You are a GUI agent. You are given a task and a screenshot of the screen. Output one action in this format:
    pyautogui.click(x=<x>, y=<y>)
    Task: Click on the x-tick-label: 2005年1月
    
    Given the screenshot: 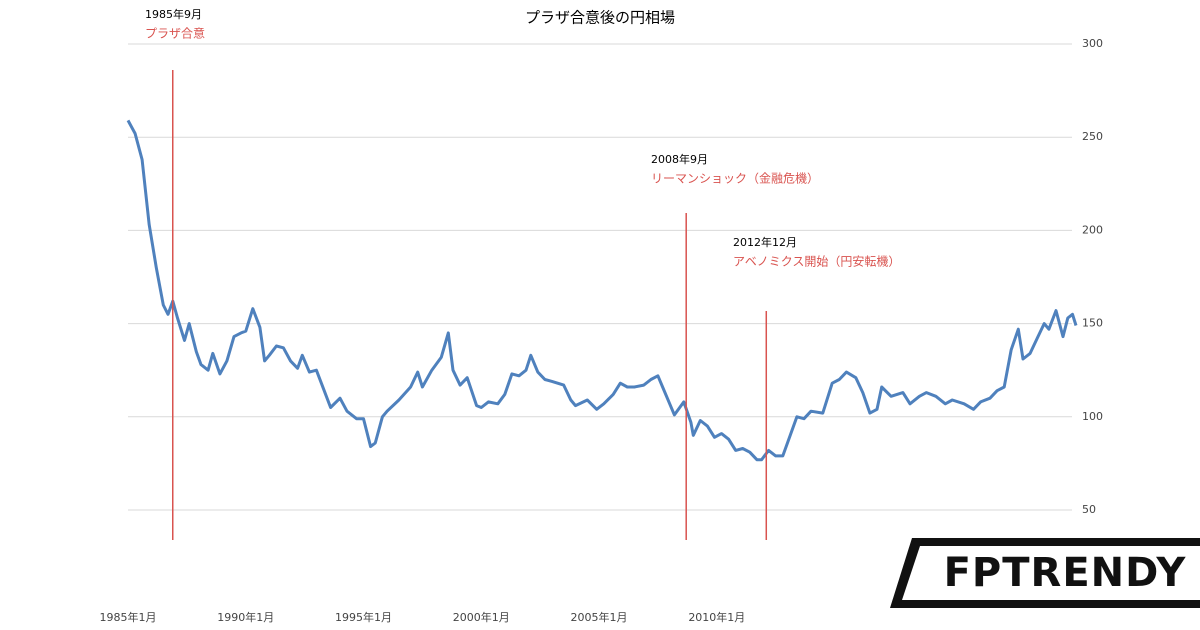 What is the action you would take?
    pyautogui.click(x=599, y=617)
    